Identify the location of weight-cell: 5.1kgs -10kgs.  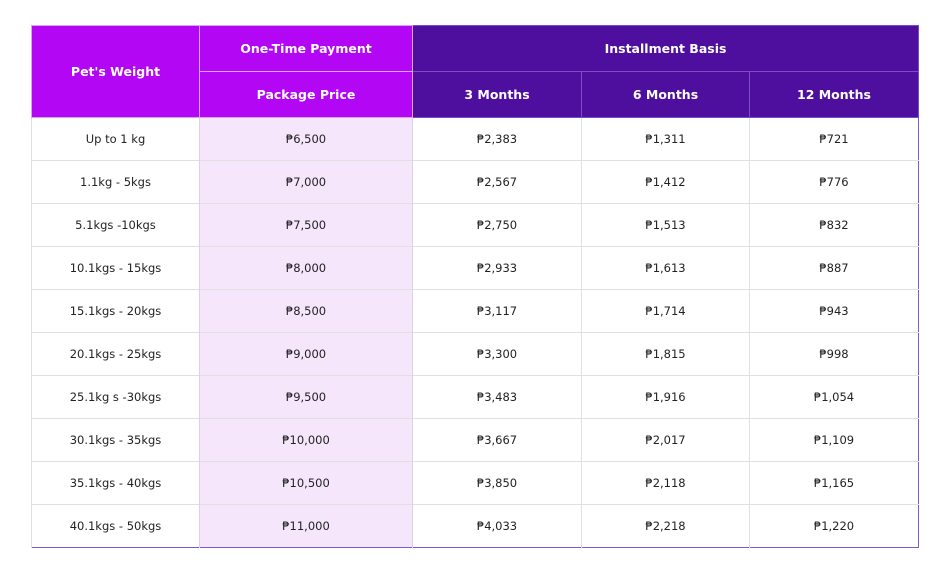
(115, 225).